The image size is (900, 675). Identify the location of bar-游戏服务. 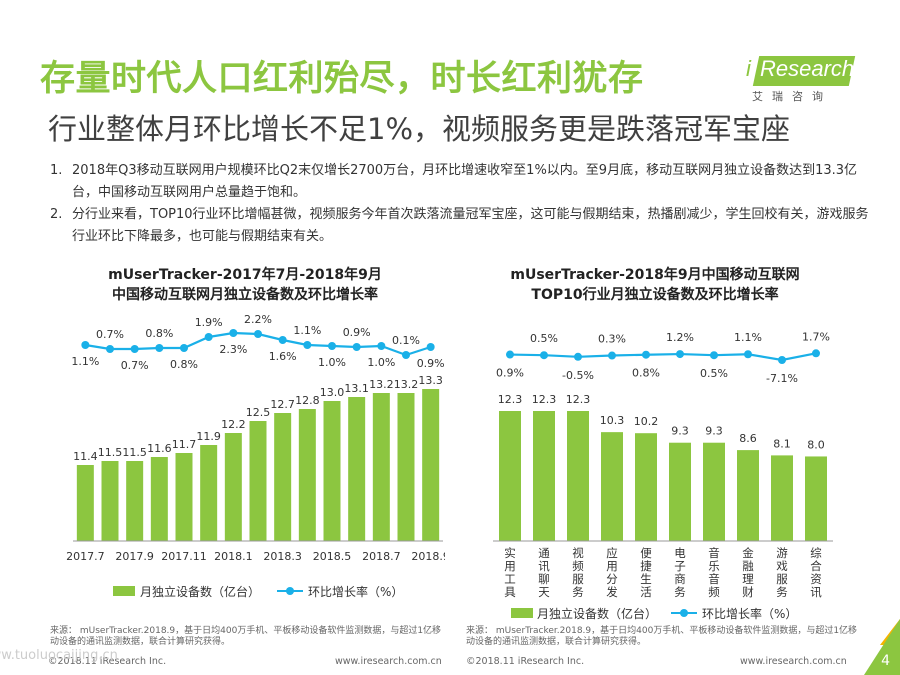
(782, 498).